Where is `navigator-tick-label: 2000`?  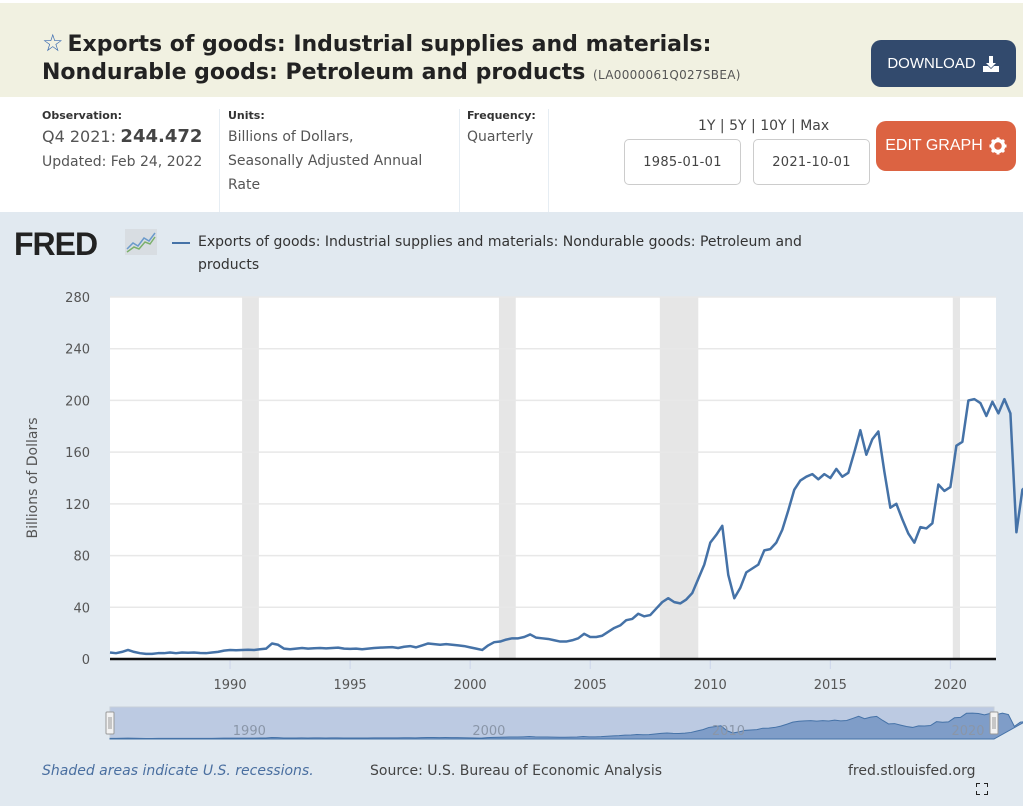
navigator-tick-label: 2000 is located at coordinates (488, 731).